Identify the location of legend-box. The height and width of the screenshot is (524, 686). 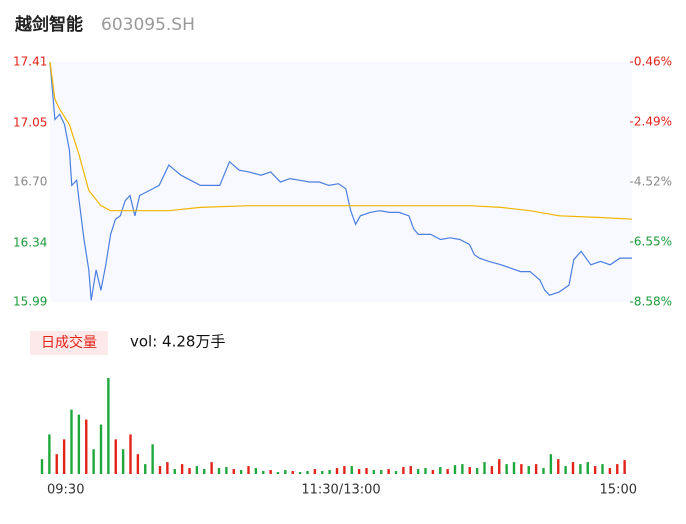
(69, 343).